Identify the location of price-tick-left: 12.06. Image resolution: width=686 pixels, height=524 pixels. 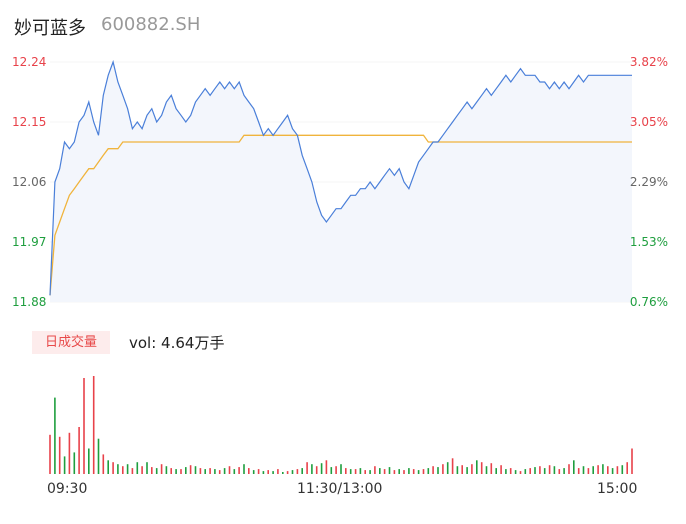
(29, 182).